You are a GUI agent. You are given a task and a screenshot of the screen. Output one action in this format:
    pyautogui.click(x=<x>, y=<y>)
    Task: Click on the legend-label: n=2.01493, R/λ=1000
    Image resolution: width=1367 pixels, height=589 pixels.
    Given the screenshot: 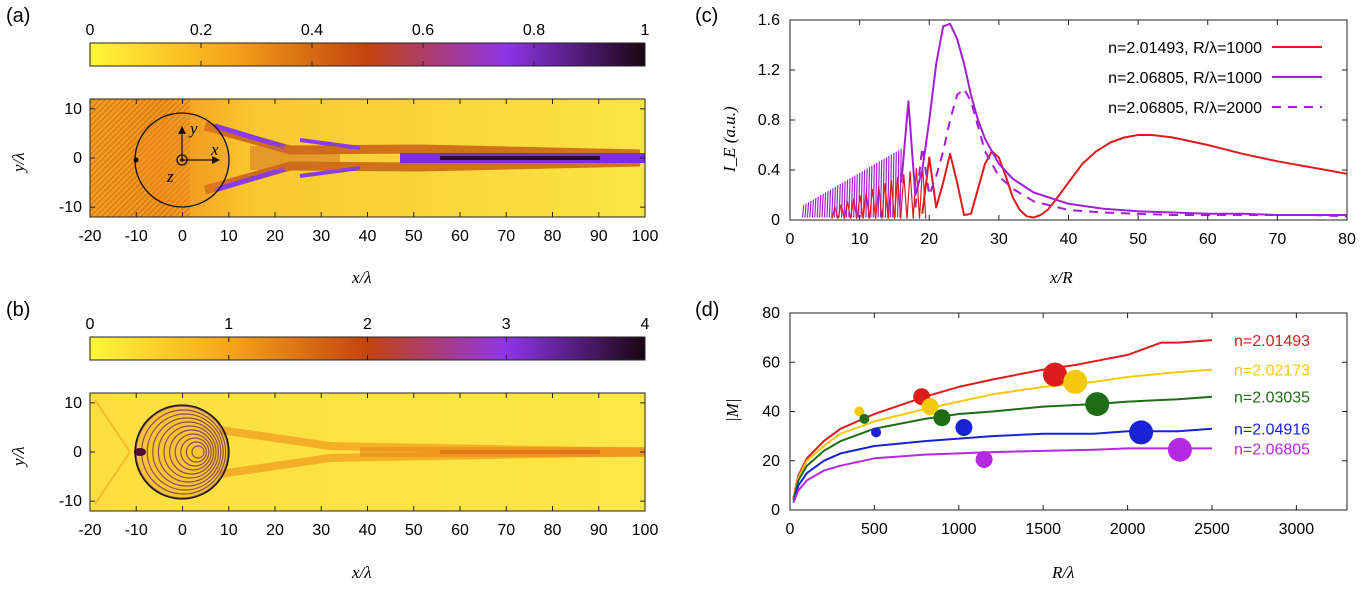 What is the action you would take?
    pyautogui.click(x=1185, y=48)
    